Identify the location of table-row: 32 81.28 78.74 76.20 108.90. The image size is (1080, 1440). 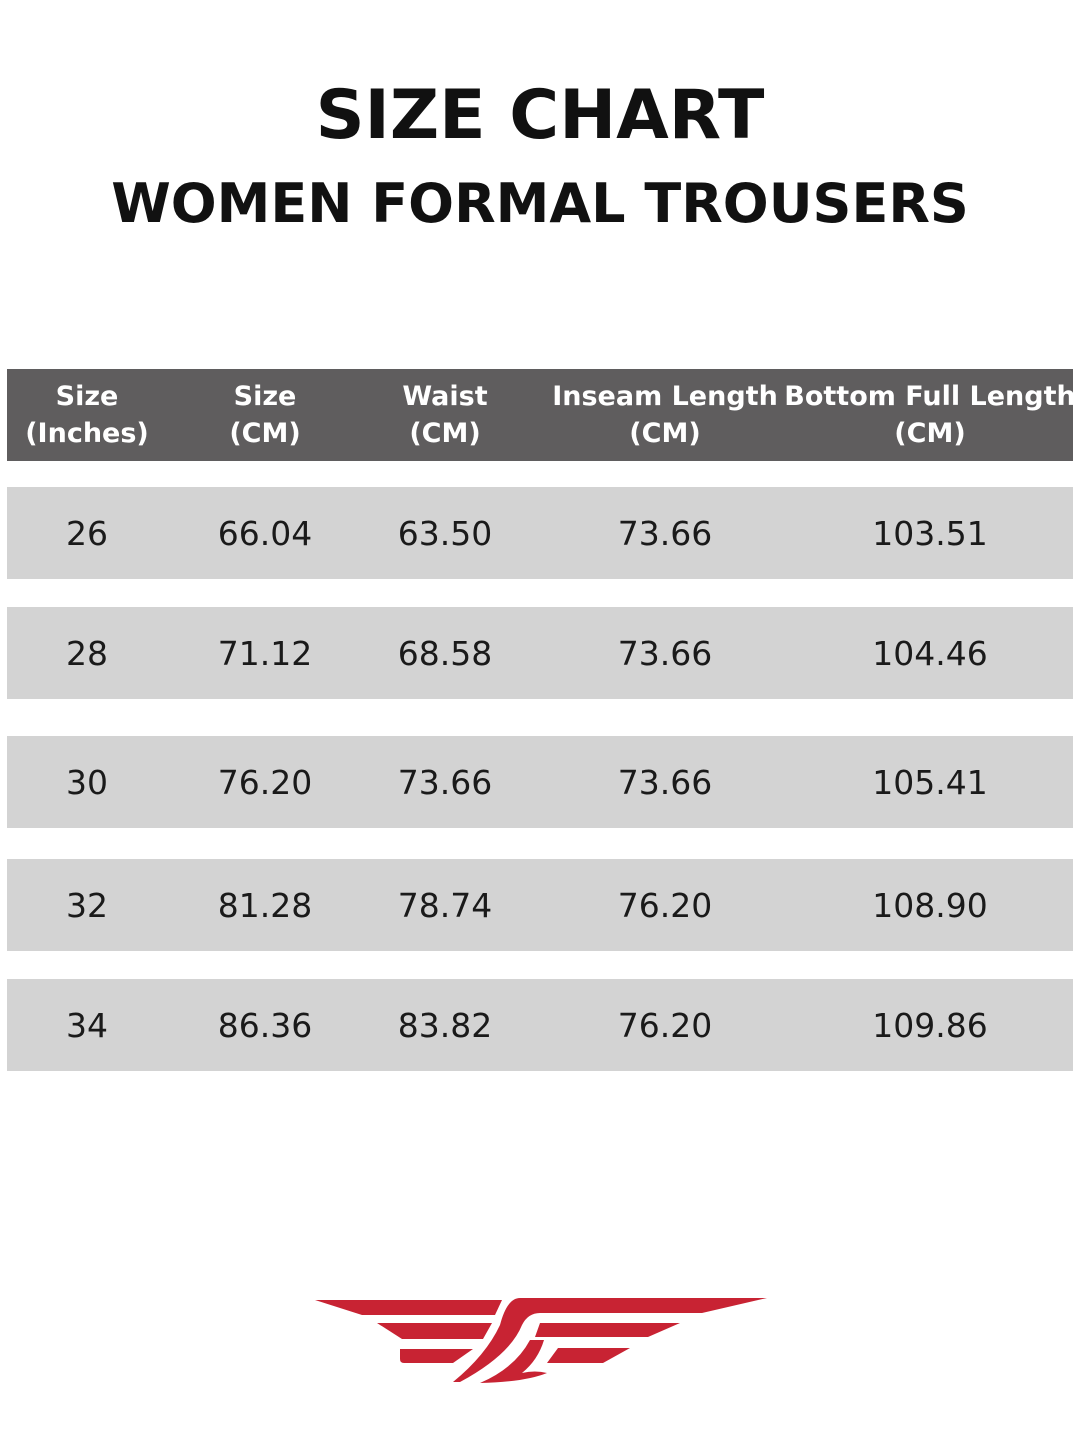
(540, 905).